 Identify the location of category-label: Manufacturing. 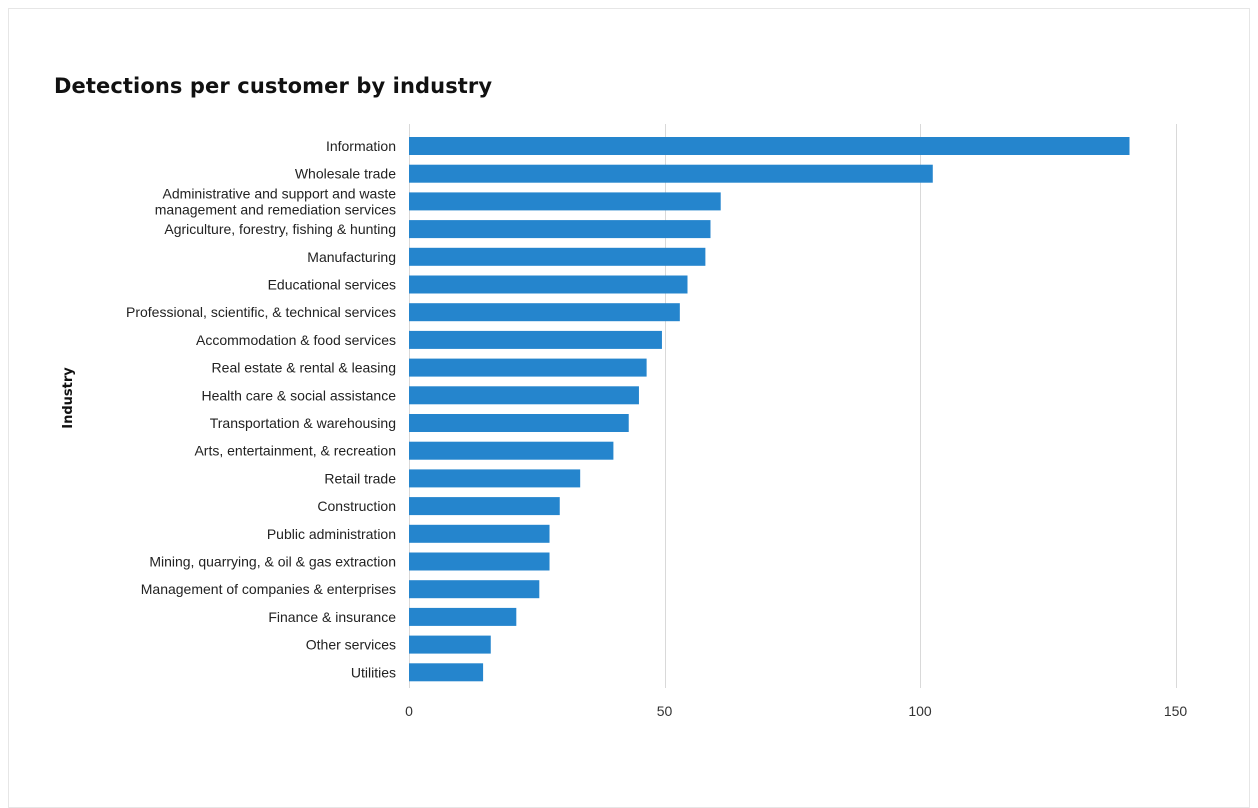
(351, 257).